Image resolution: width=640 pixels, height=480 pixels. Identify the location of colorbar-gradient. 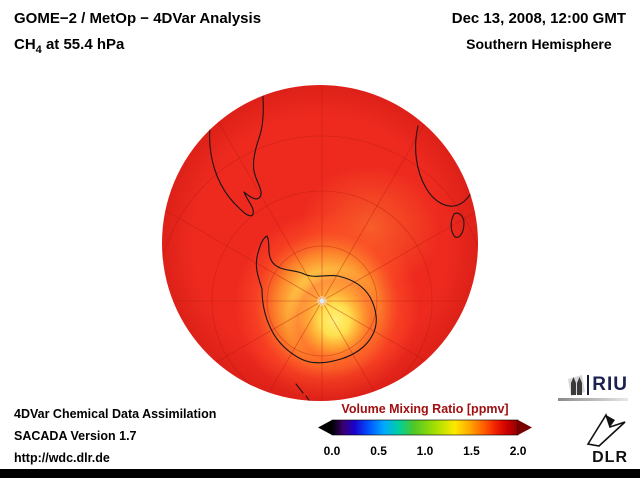
(425, 427).